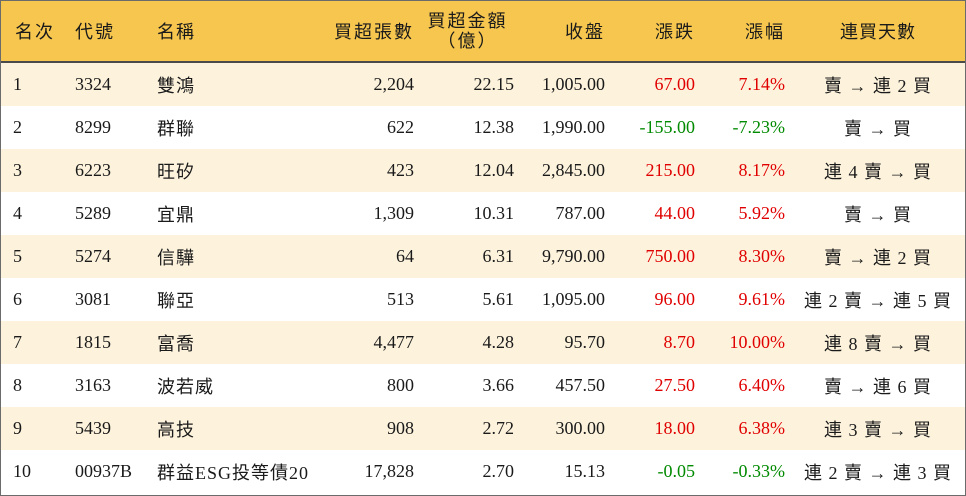  Describe the element at coordinates (17, 213) in the screenshot. I see `rank-cell: 4` at that location.